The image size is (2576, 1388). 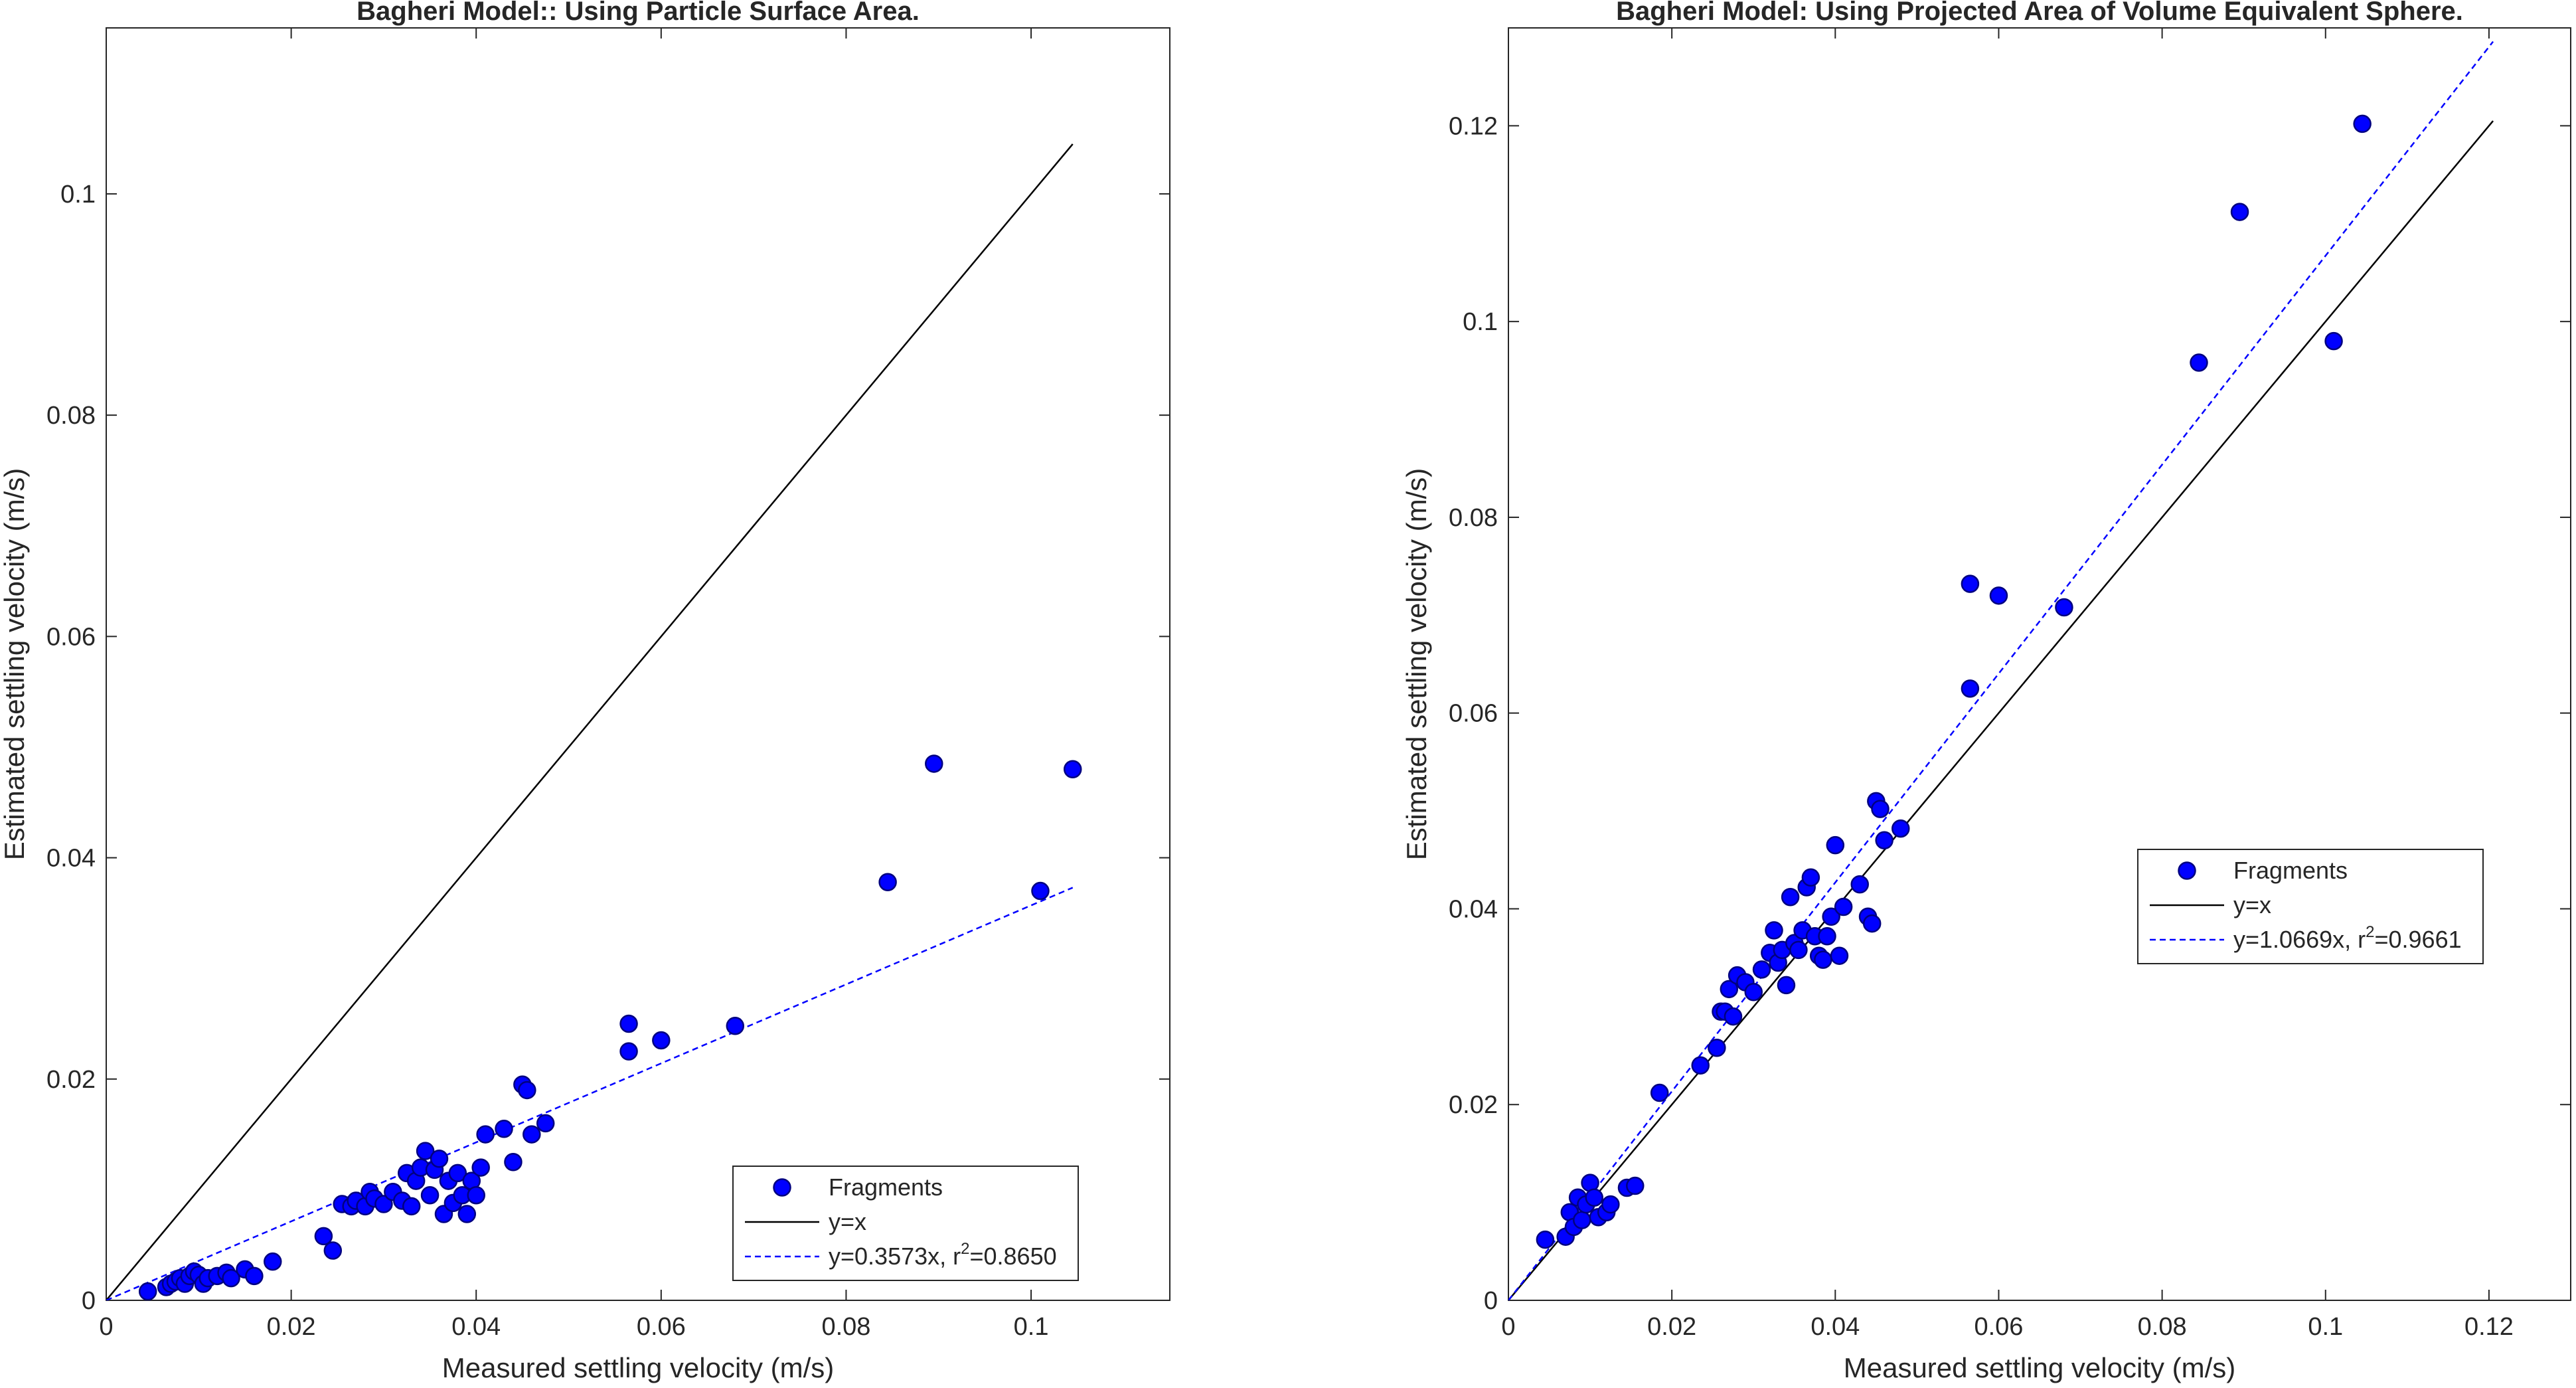 I want to click on x-tick-label: 0.12, so click(x=2489, y=1327).